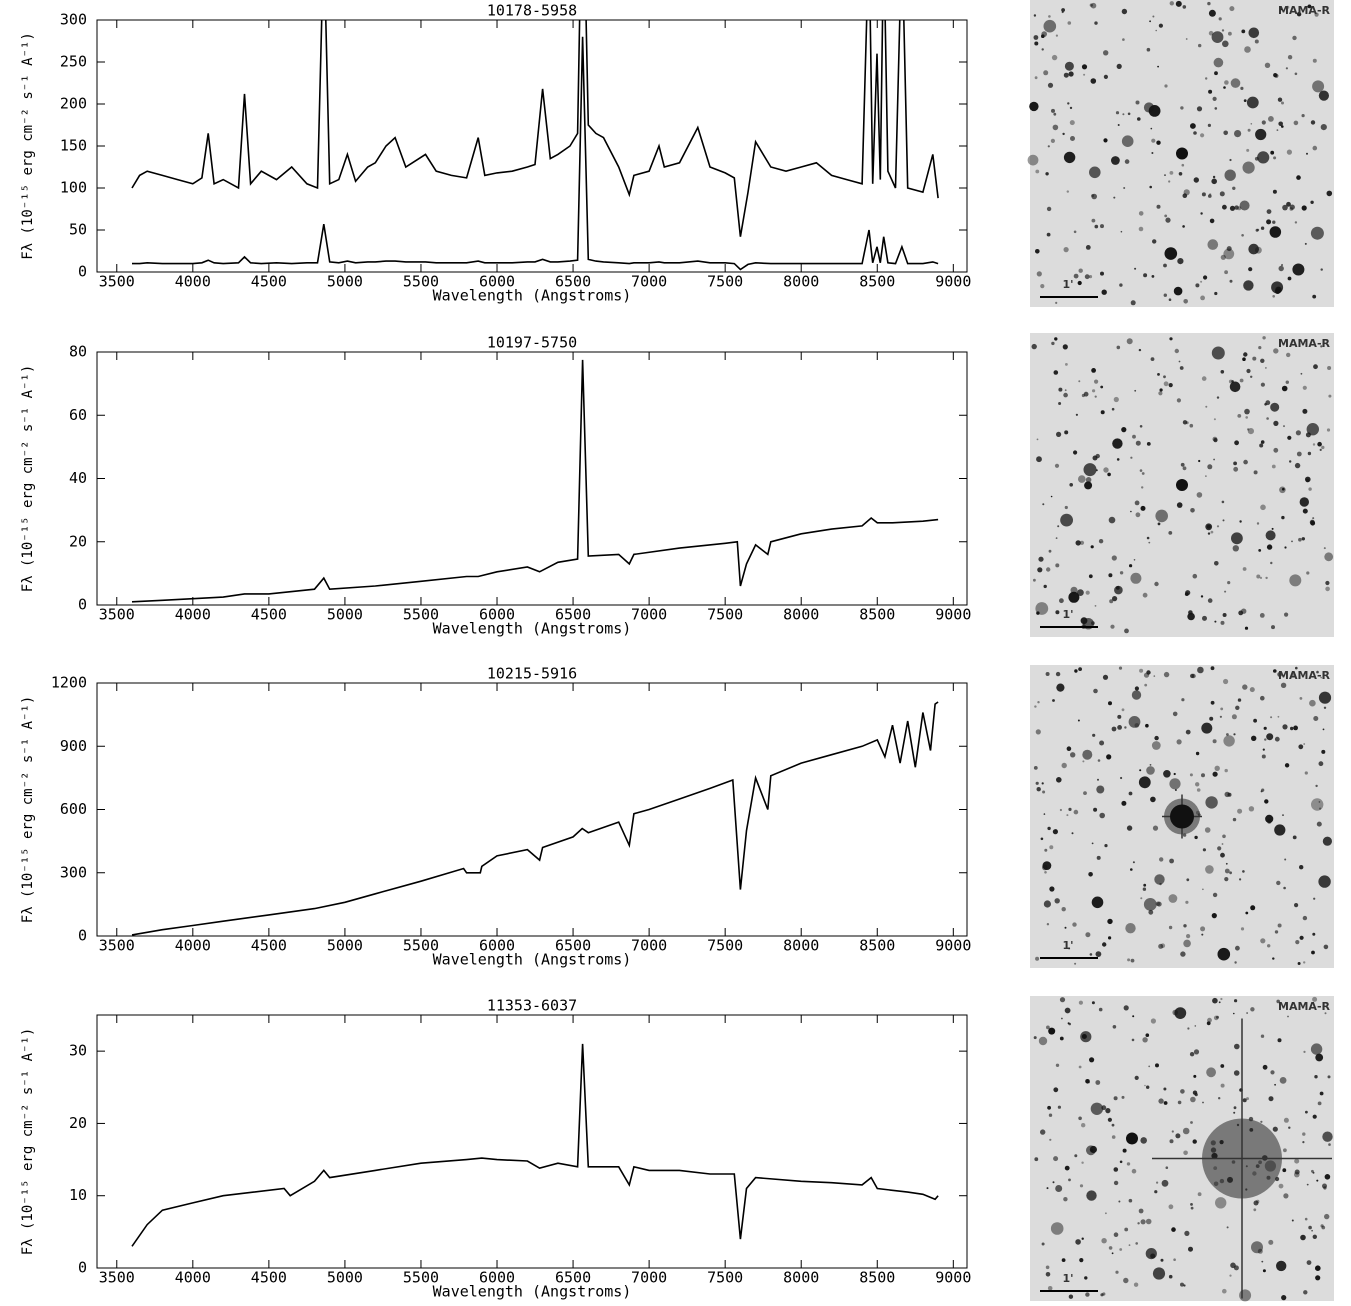 This screenshot has height=1306, width=1351. I want to click on x-tick-label: 4000, so click(193, 615).